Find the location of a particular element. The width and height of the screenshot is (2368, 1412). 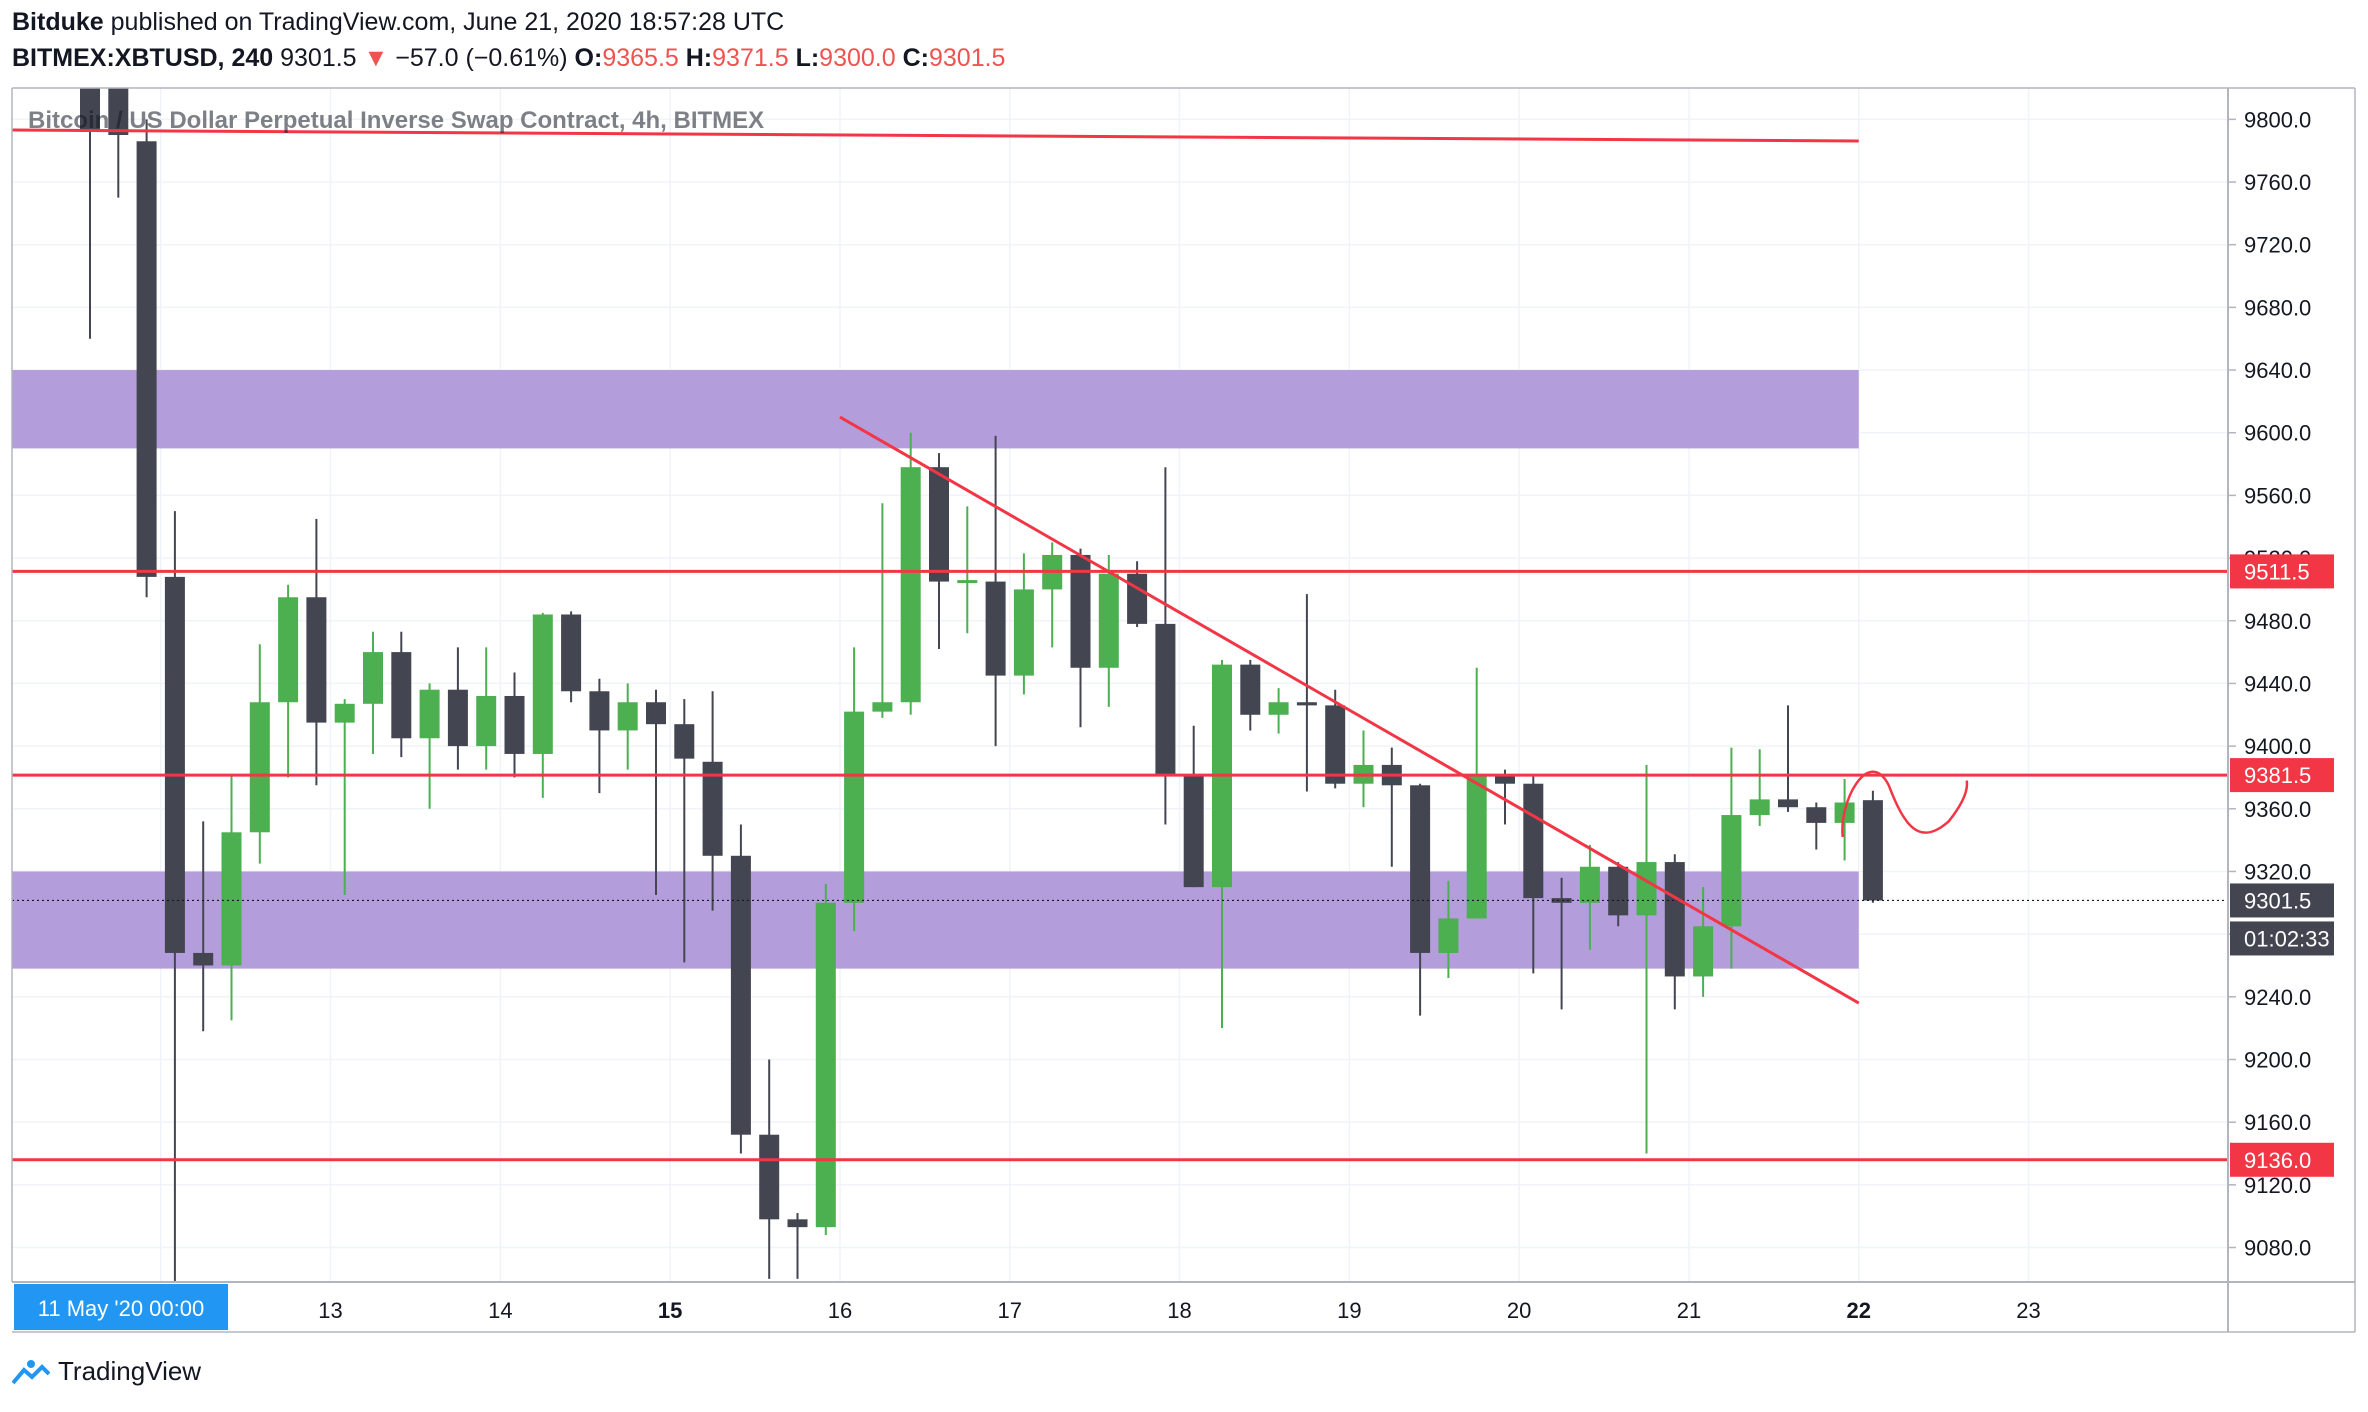

low-value: 9300.0 is located at coordinates (857, 58).